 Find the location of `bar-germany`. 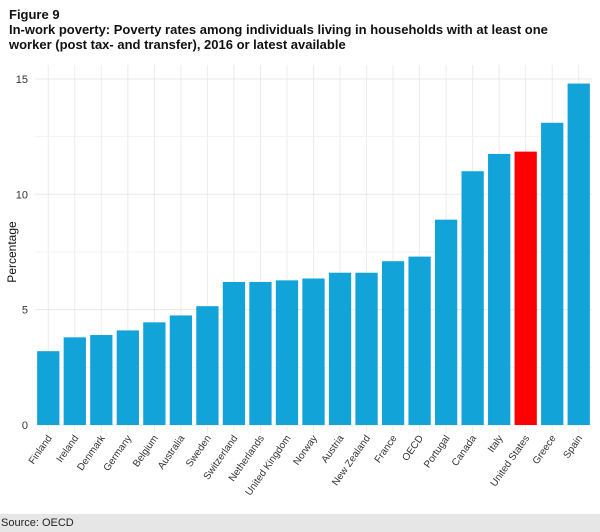

bar-germany is located at coordinates (127, 377).